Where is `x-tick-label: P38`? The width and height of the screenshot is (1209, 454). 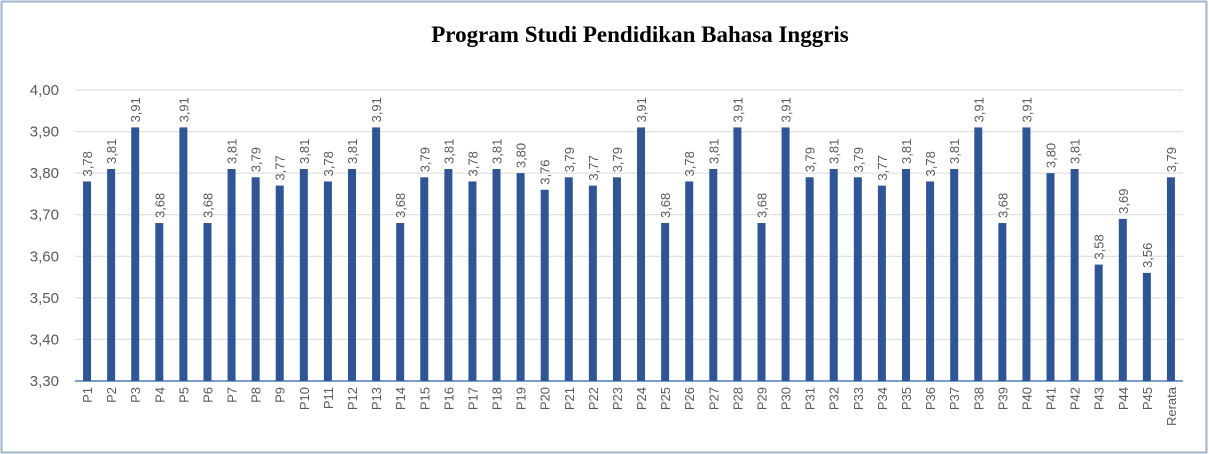 x-tick-label: P38 is located at coordinates (978, 398).